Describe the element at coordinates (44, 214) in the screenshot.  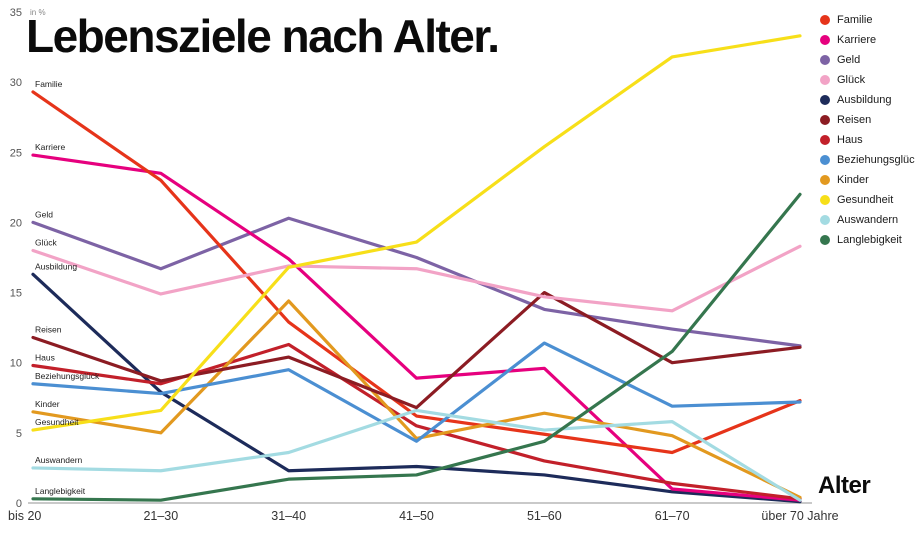
I see `series-start-label: Geld` at that location.